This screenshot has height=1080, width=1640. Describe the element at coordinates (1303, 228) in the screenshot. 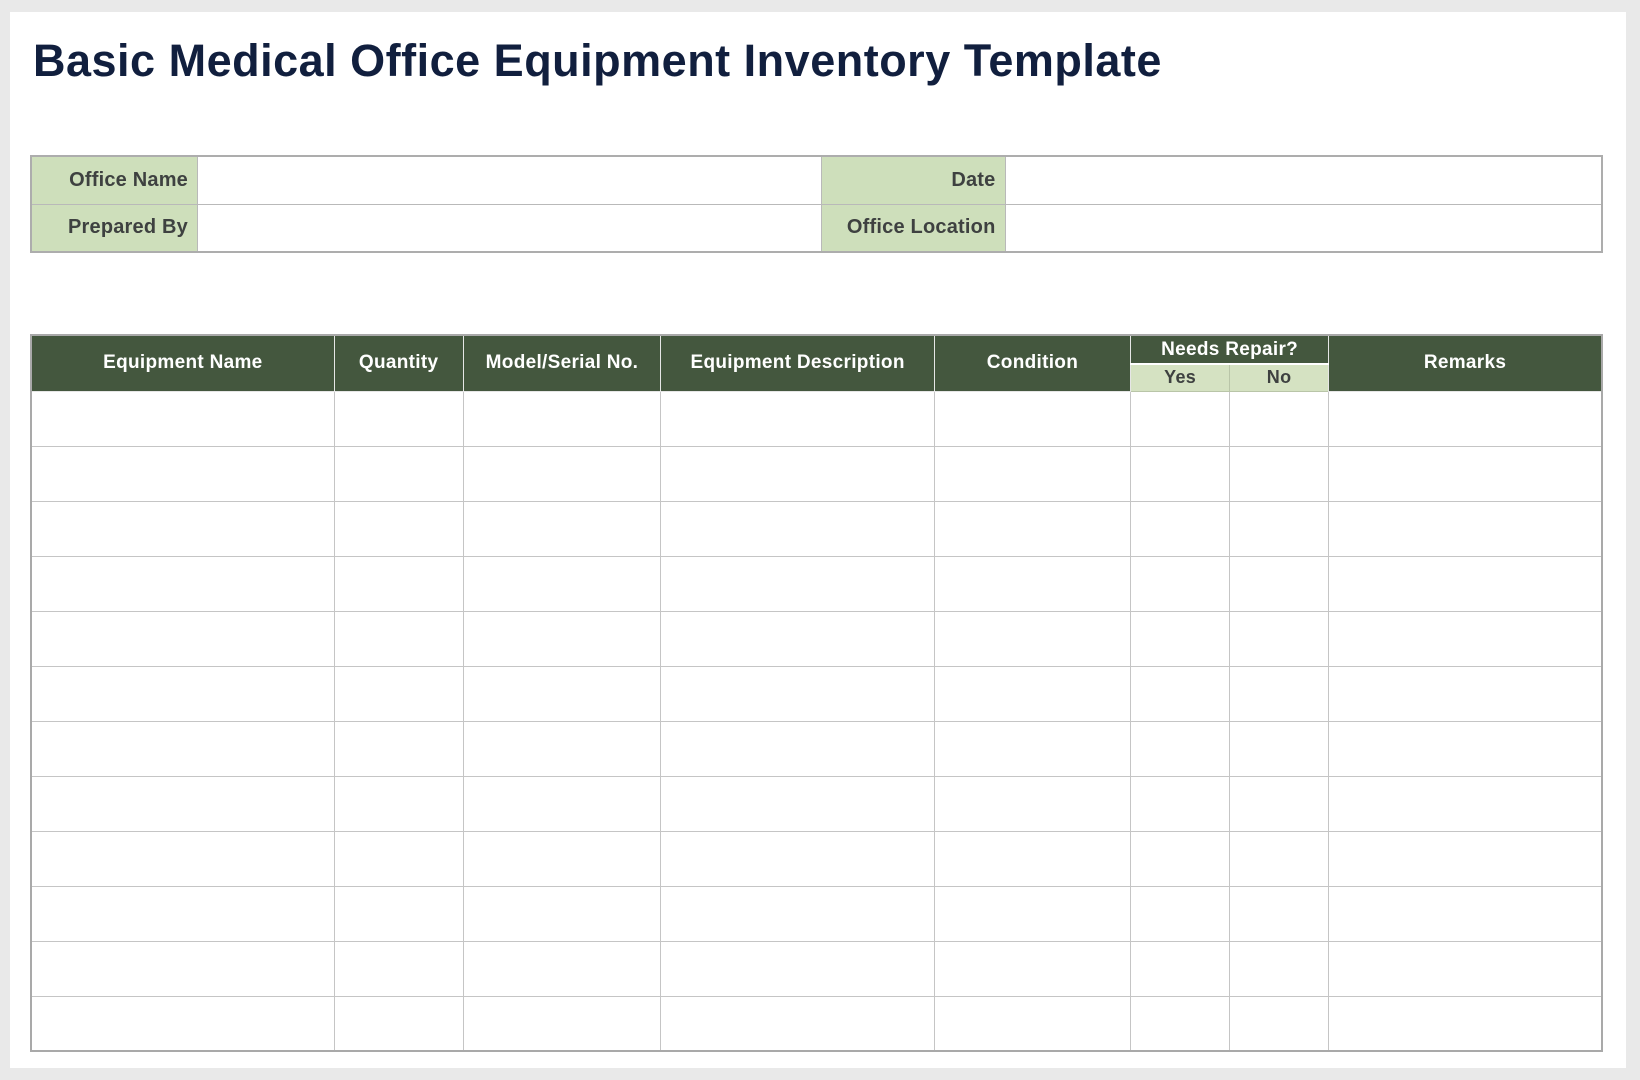

I see `office-location-input` at that location.